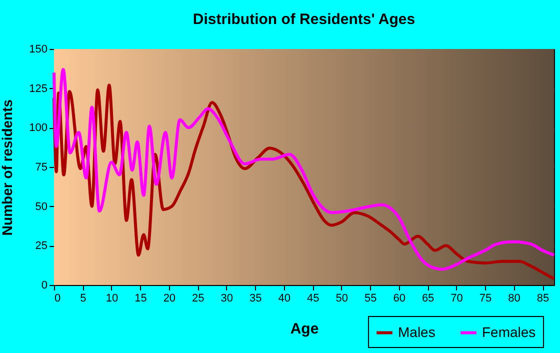 The height and width of the screenshot is (353, 560). I want to click on x-tick-label: 50, so click(342, 298).